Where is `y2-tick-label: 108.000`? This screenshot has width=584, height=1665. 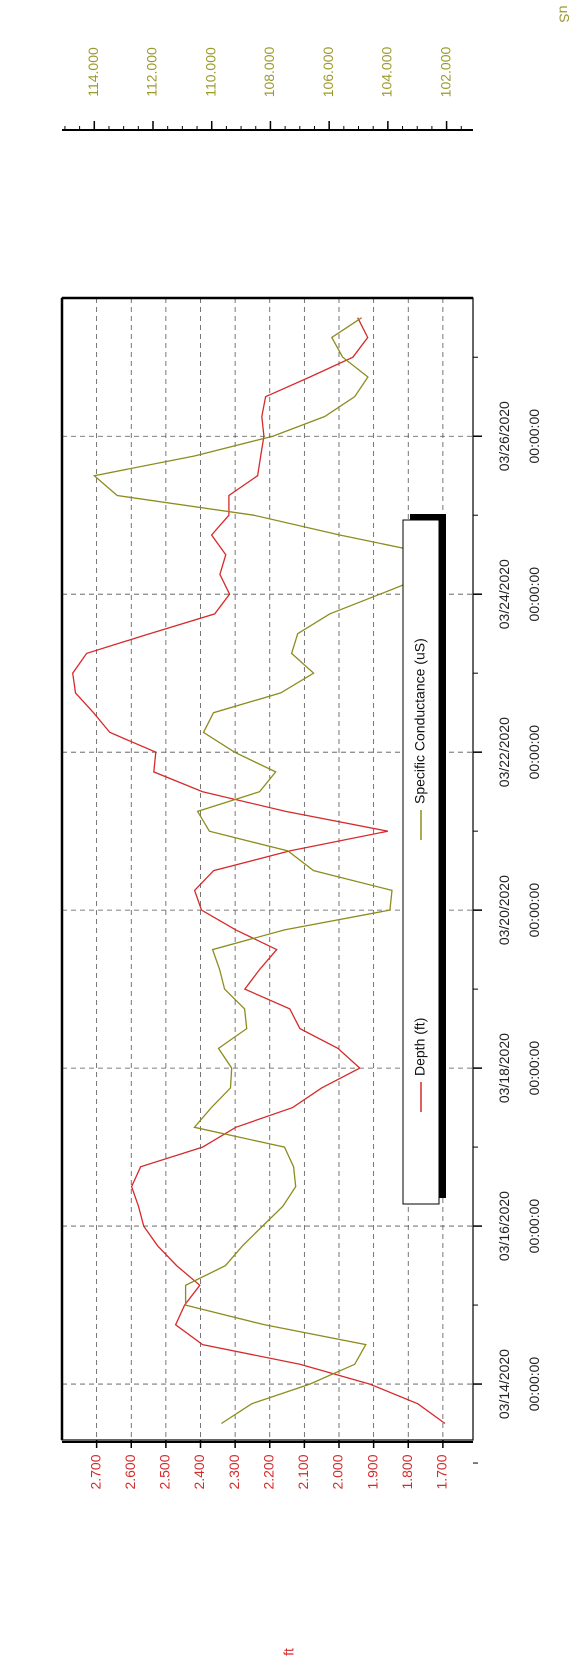 y2-tick-label: 108.000 is located at coordinates (269, 71).